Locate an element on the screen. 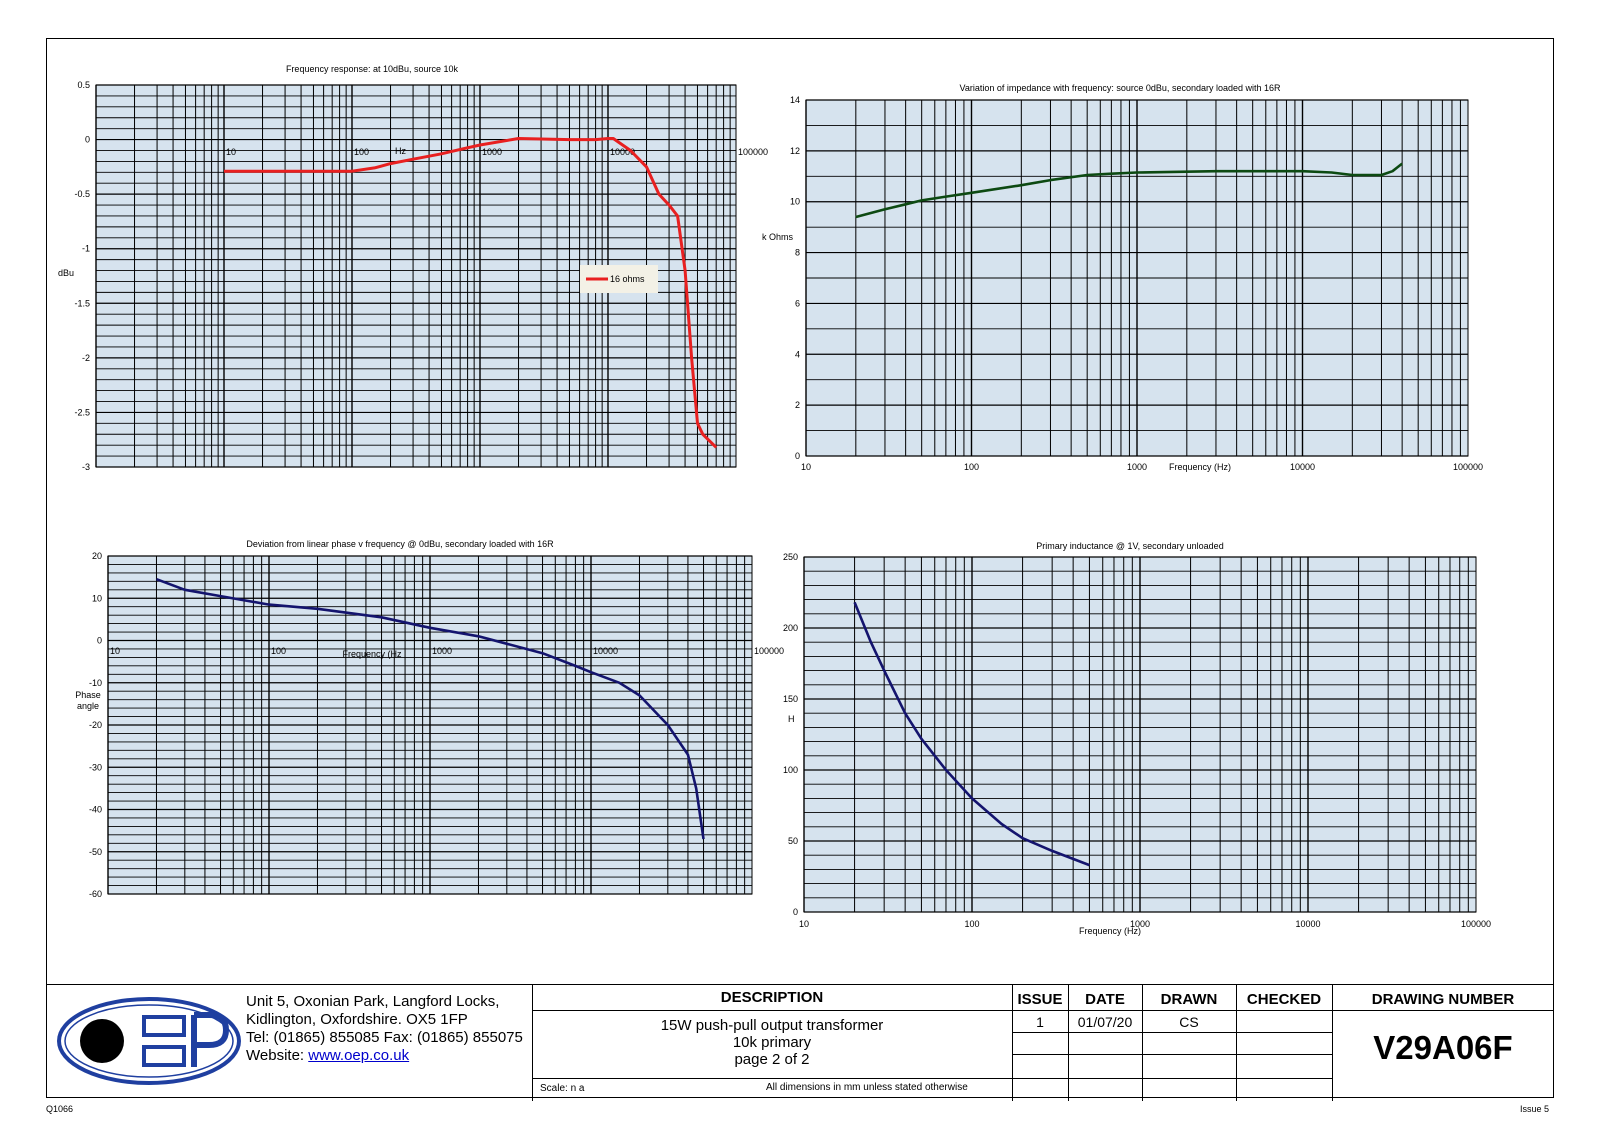 This screenshot has height=1132, width=1600. company-address-line-1: Unit 5, Oxonian Park, Langford Locks, is located at coordinates (373, 1001).